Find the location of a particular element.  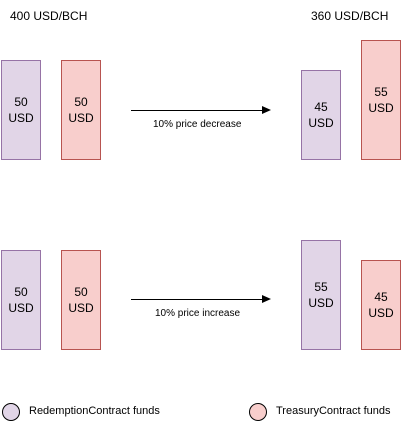

price-label-after: 360 USD/BCH is located at coordinates (350, 16).